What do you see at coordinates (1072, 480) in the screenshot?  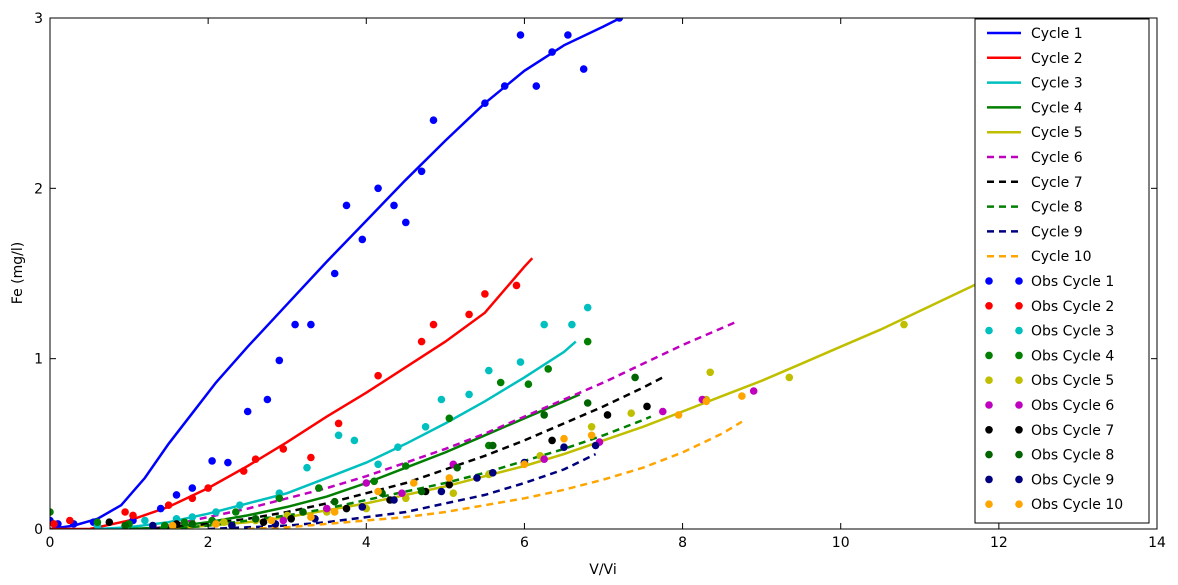 I see `legend-label: Obs Cycle 9` at bounding box center [1072, 480].